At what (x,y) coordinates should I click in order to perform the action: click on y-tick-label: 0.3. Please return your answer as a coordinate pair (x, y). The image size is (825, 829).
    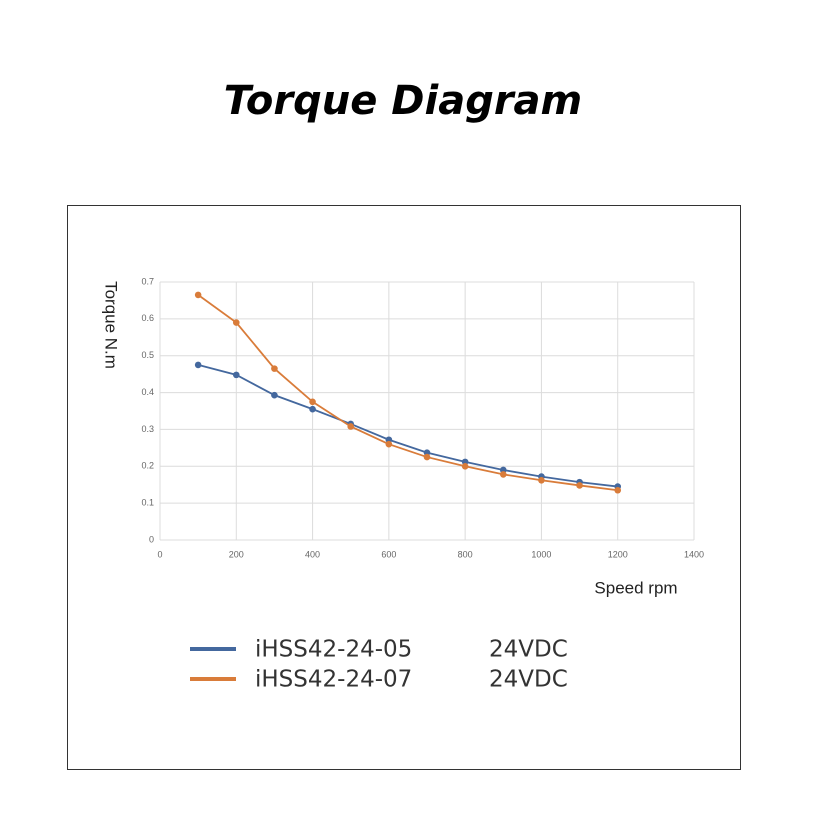
    Looking at the image, I should click on (147, 429).